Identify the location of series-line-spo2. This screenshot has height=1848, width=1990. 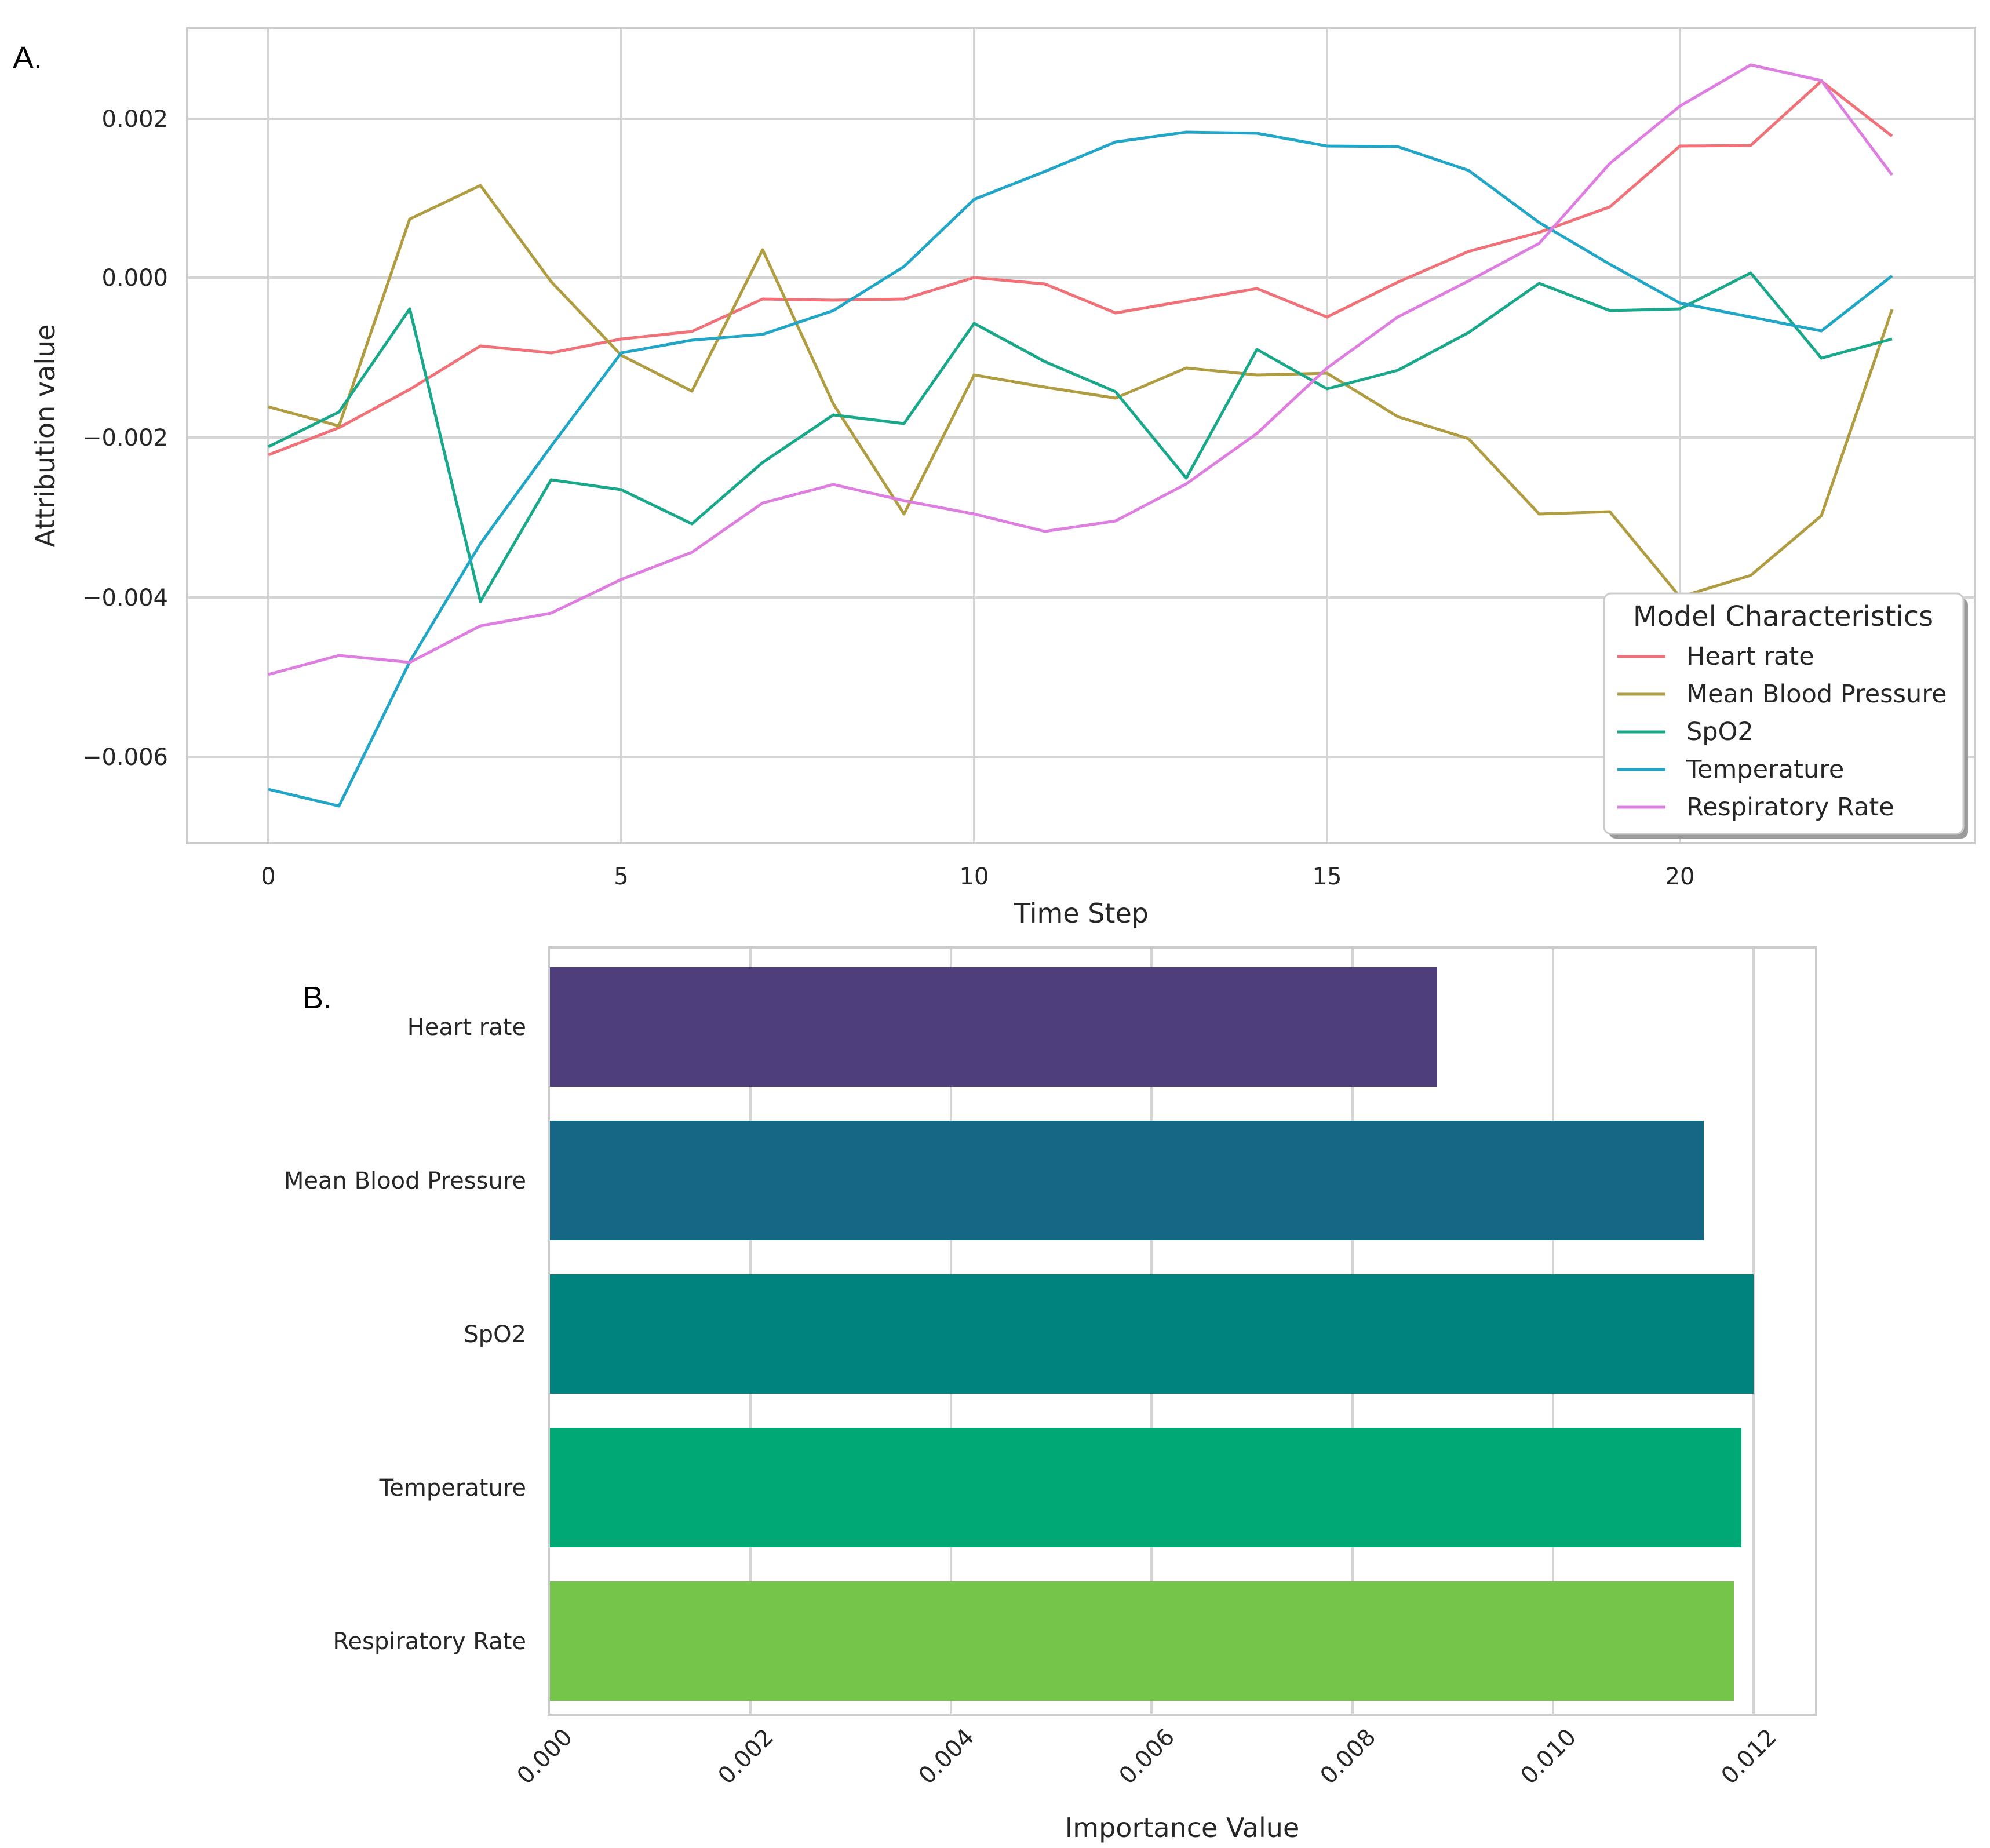
(1080, 437).